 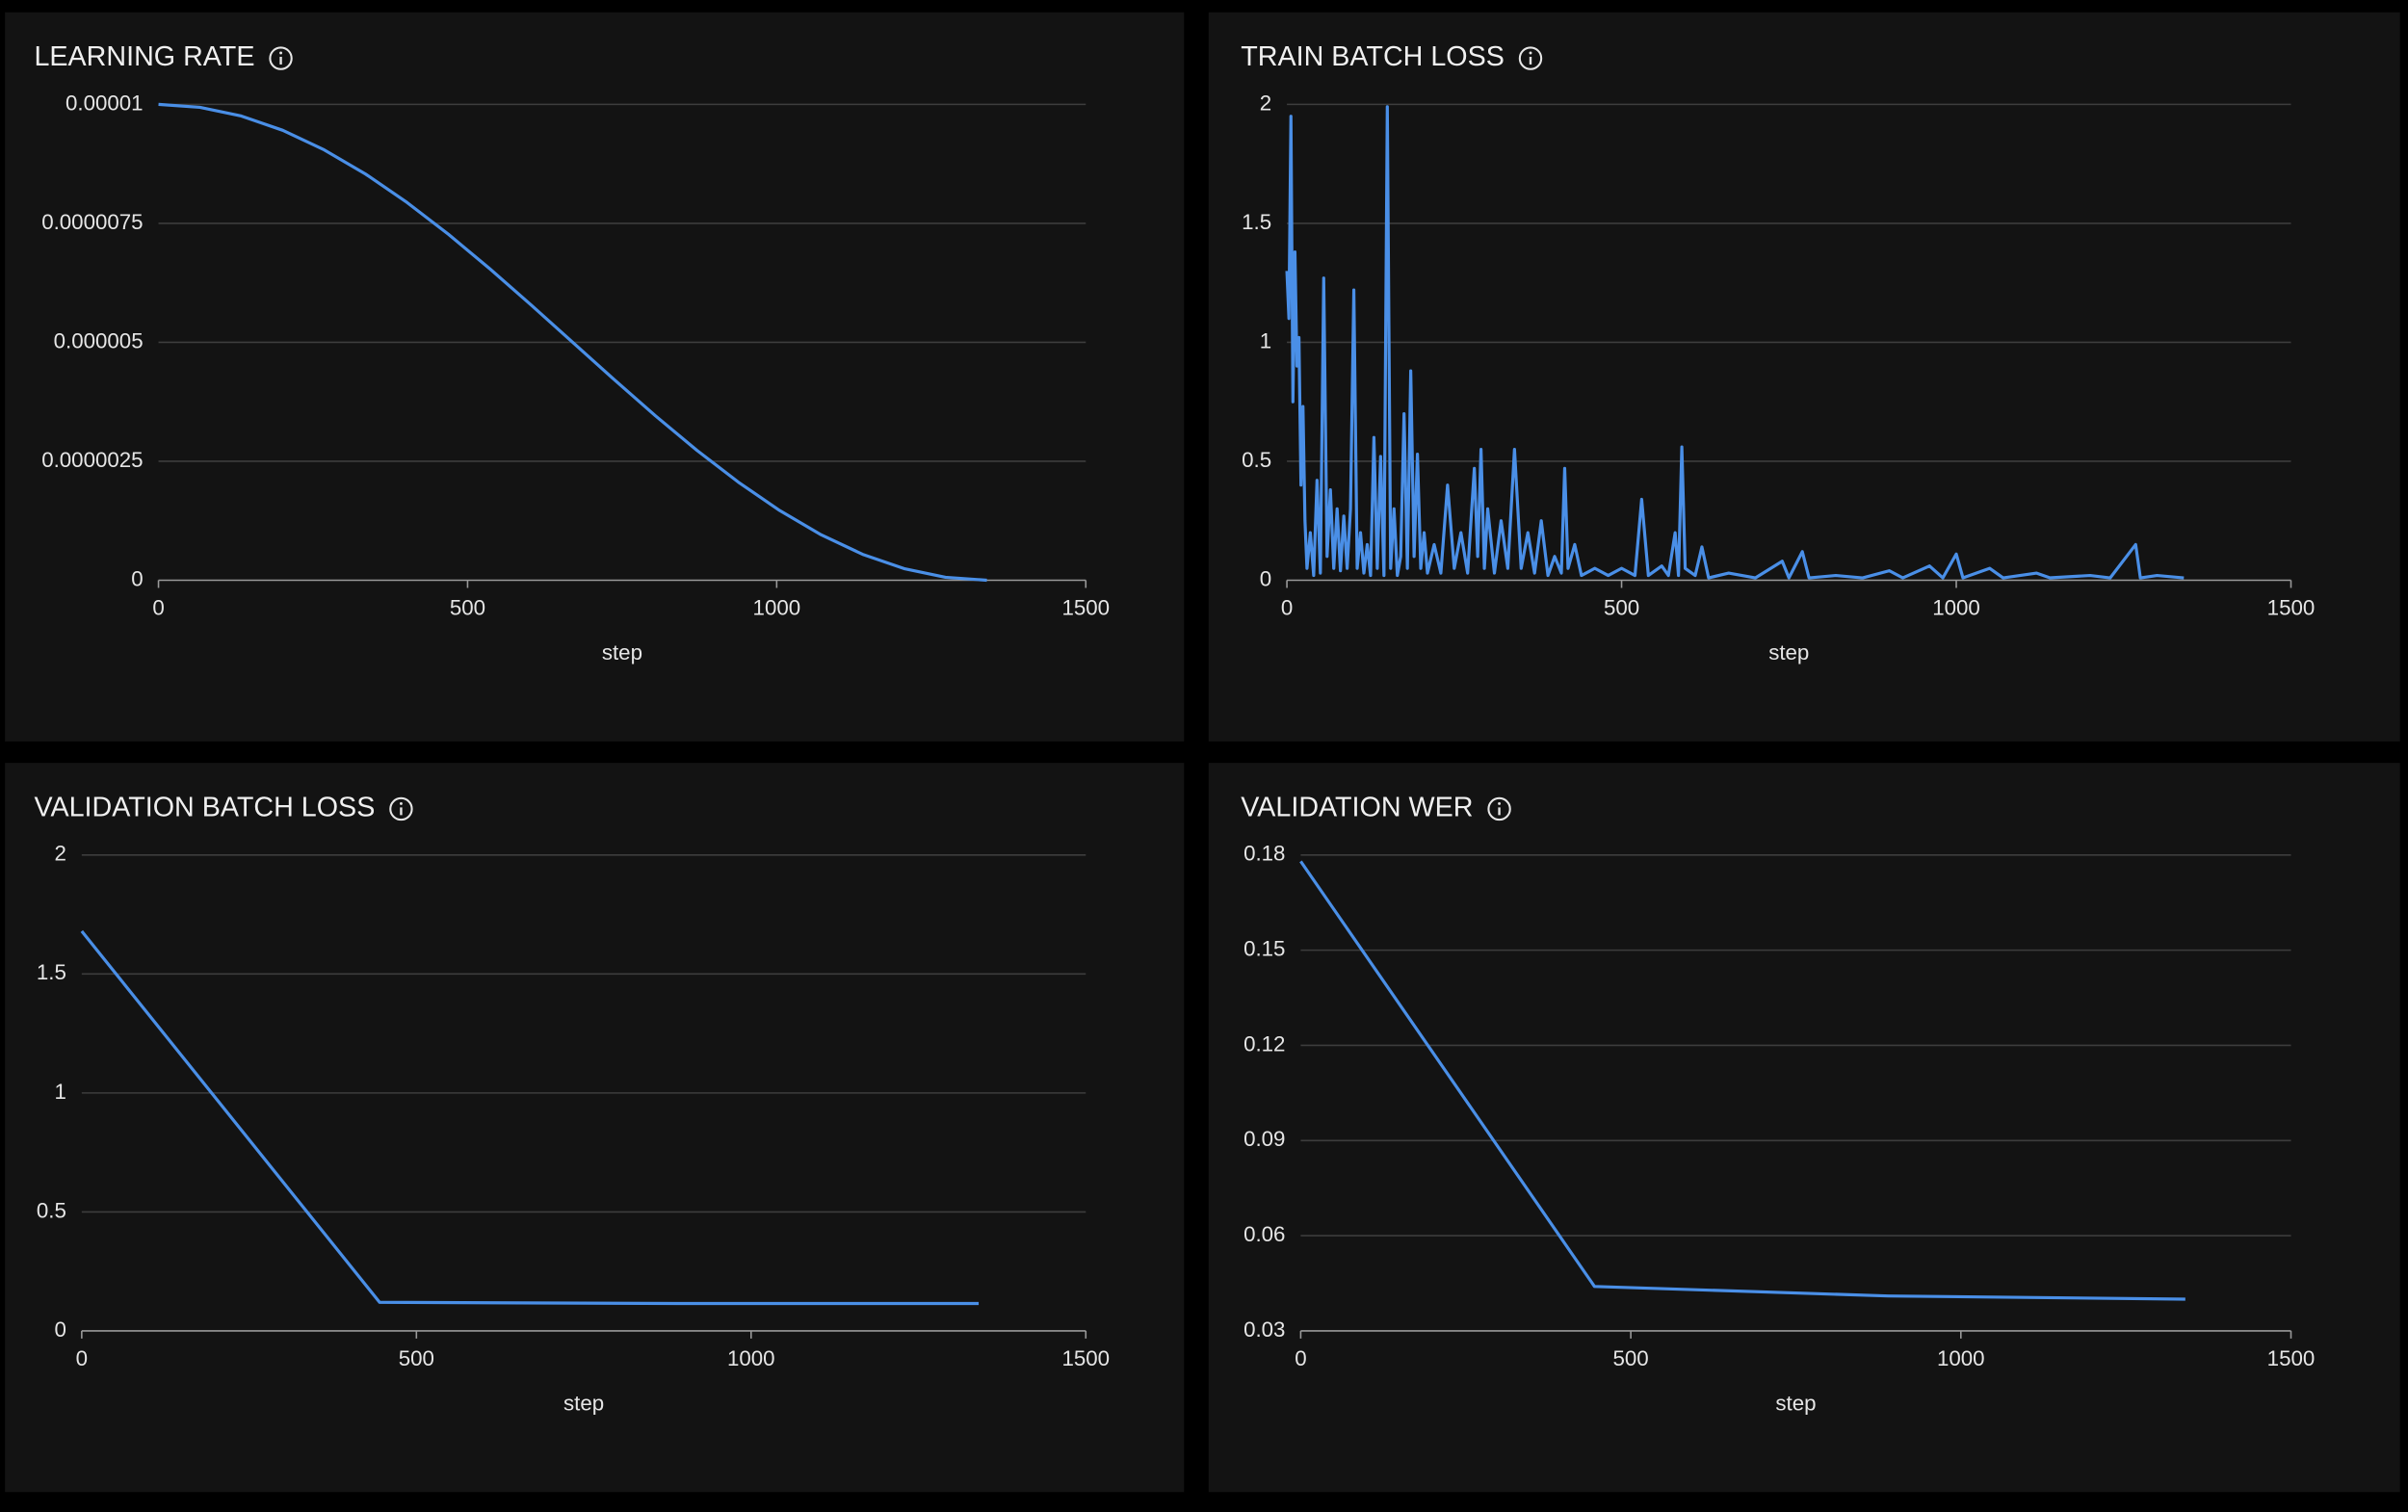 What do you see at coordinates (144, 56) in the screenshot?
I see `chart-title: LEARNING RATE` at bounding box center [144, 56].